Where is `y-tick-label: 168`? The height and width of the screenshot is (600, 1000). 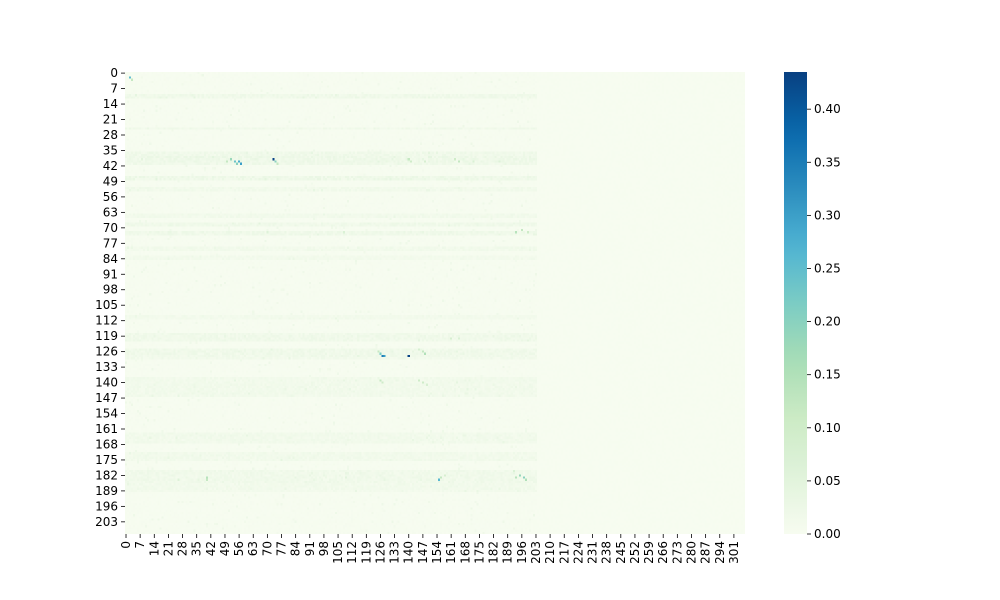 y-tick-label: 168 is located at coordinates (106, 444).